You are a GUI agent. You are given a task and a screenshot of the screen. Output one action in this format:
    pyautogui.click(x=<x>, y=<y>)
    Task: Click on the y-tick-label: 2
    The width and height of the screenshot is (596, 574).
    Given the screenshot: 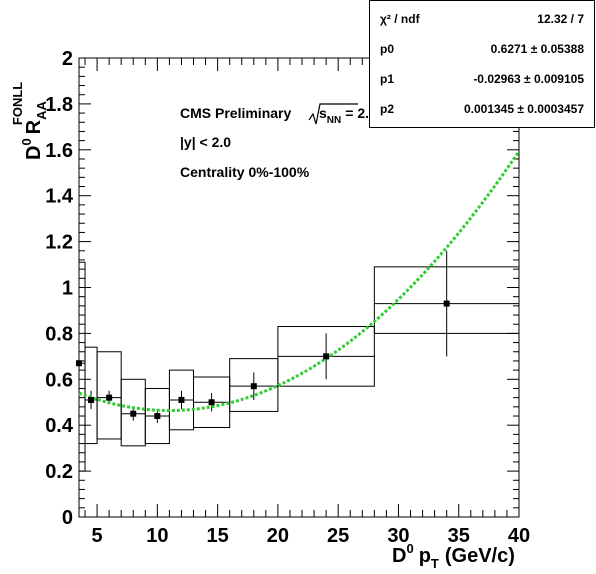 What is the action you would take?
    pyautogui.click(x=67, y=59)
    